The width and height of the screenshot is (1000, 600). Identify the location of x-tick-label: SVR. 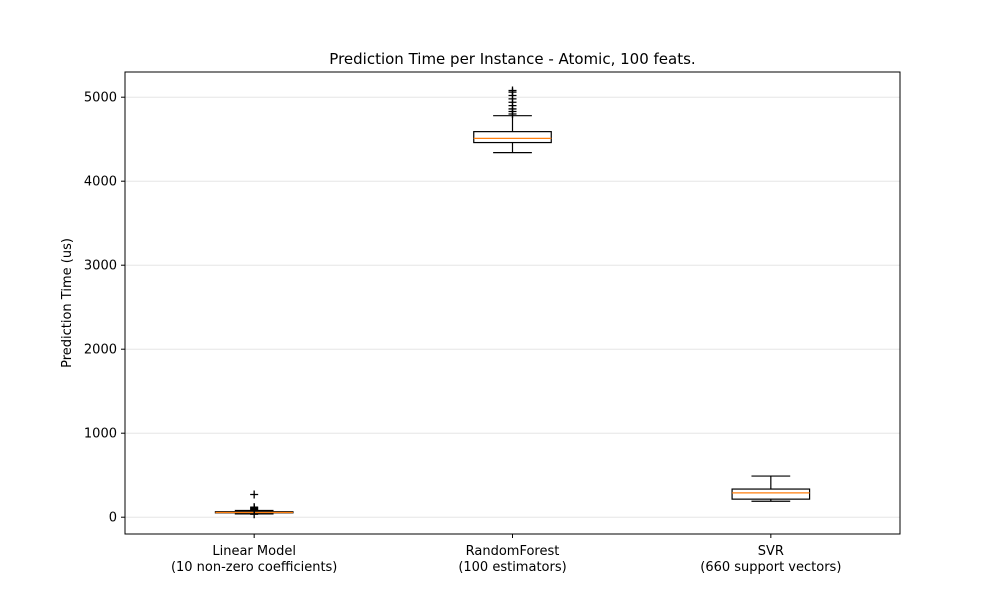
(771, 551).